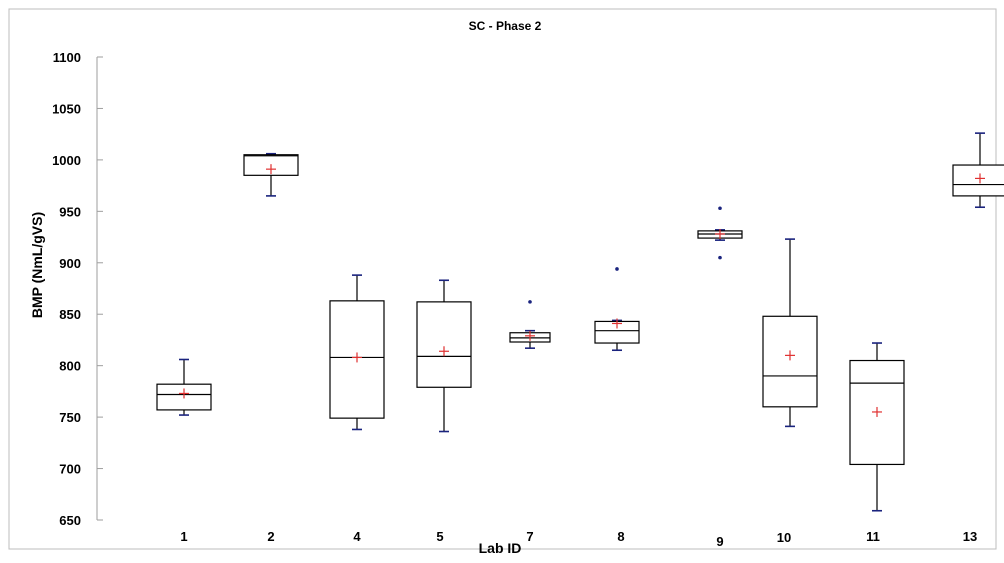 The height and width of the screenshot is (563, 1004). I want to click on y-axis: 650 700 750 800 850 900 950 1000 1050 1100, so click(77, 289).